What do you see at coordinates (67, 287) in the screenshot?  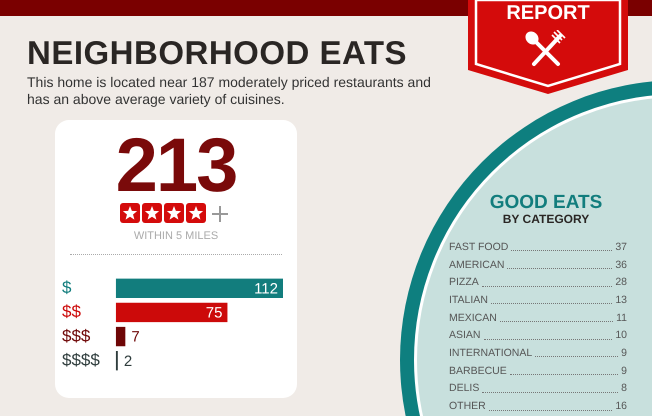 I see `y-tick-label: $` at bounding box center [67, 287].